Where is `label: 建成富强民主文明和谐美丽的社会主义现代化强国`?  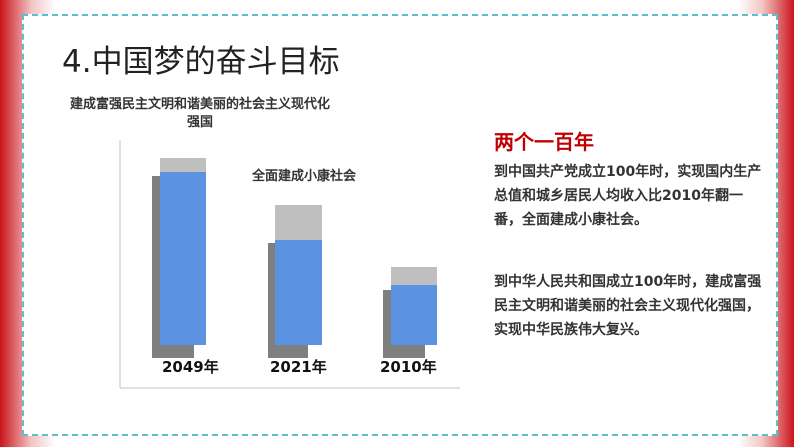 label: 建成富强民主文明和谐美丽的社会主义现代化强国 is located at coordinates (200, 113).